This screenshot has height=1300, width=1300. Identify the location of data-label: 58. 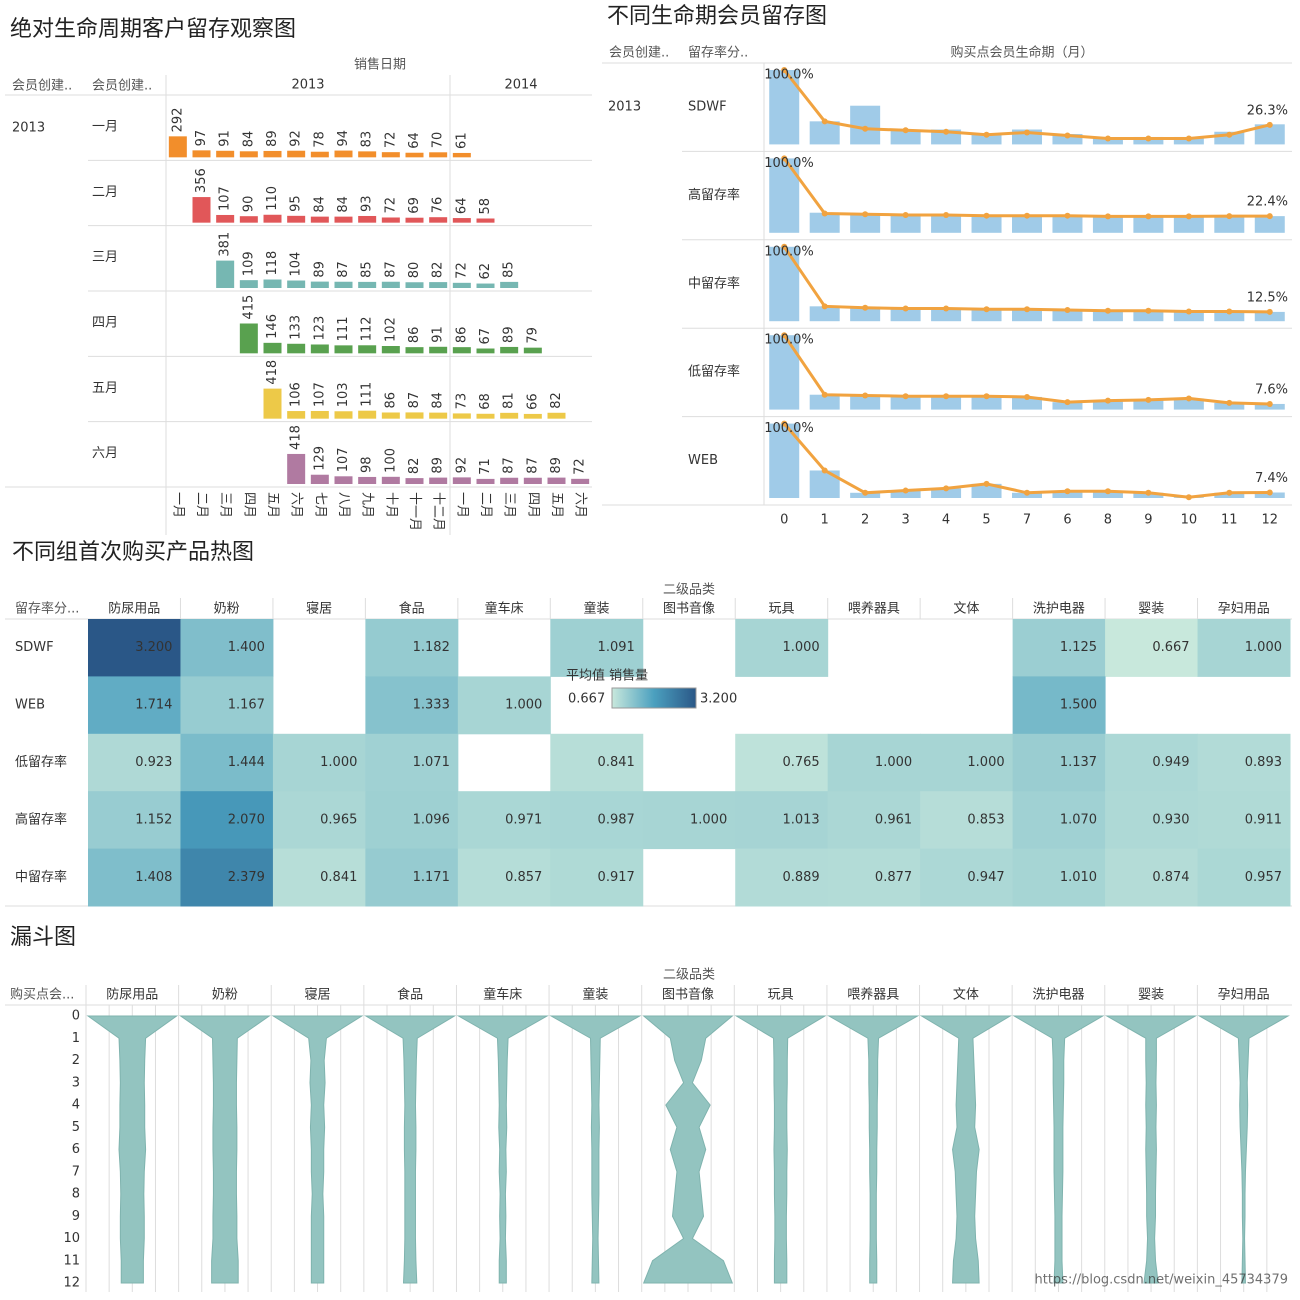
(485, 206).